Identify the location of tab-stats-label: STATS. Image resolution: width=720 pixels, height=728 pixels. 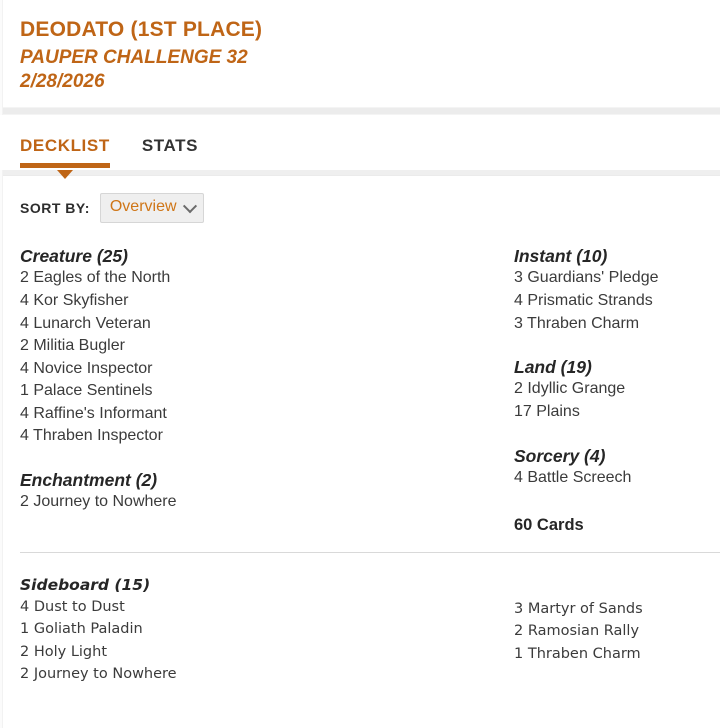
(170, 146).